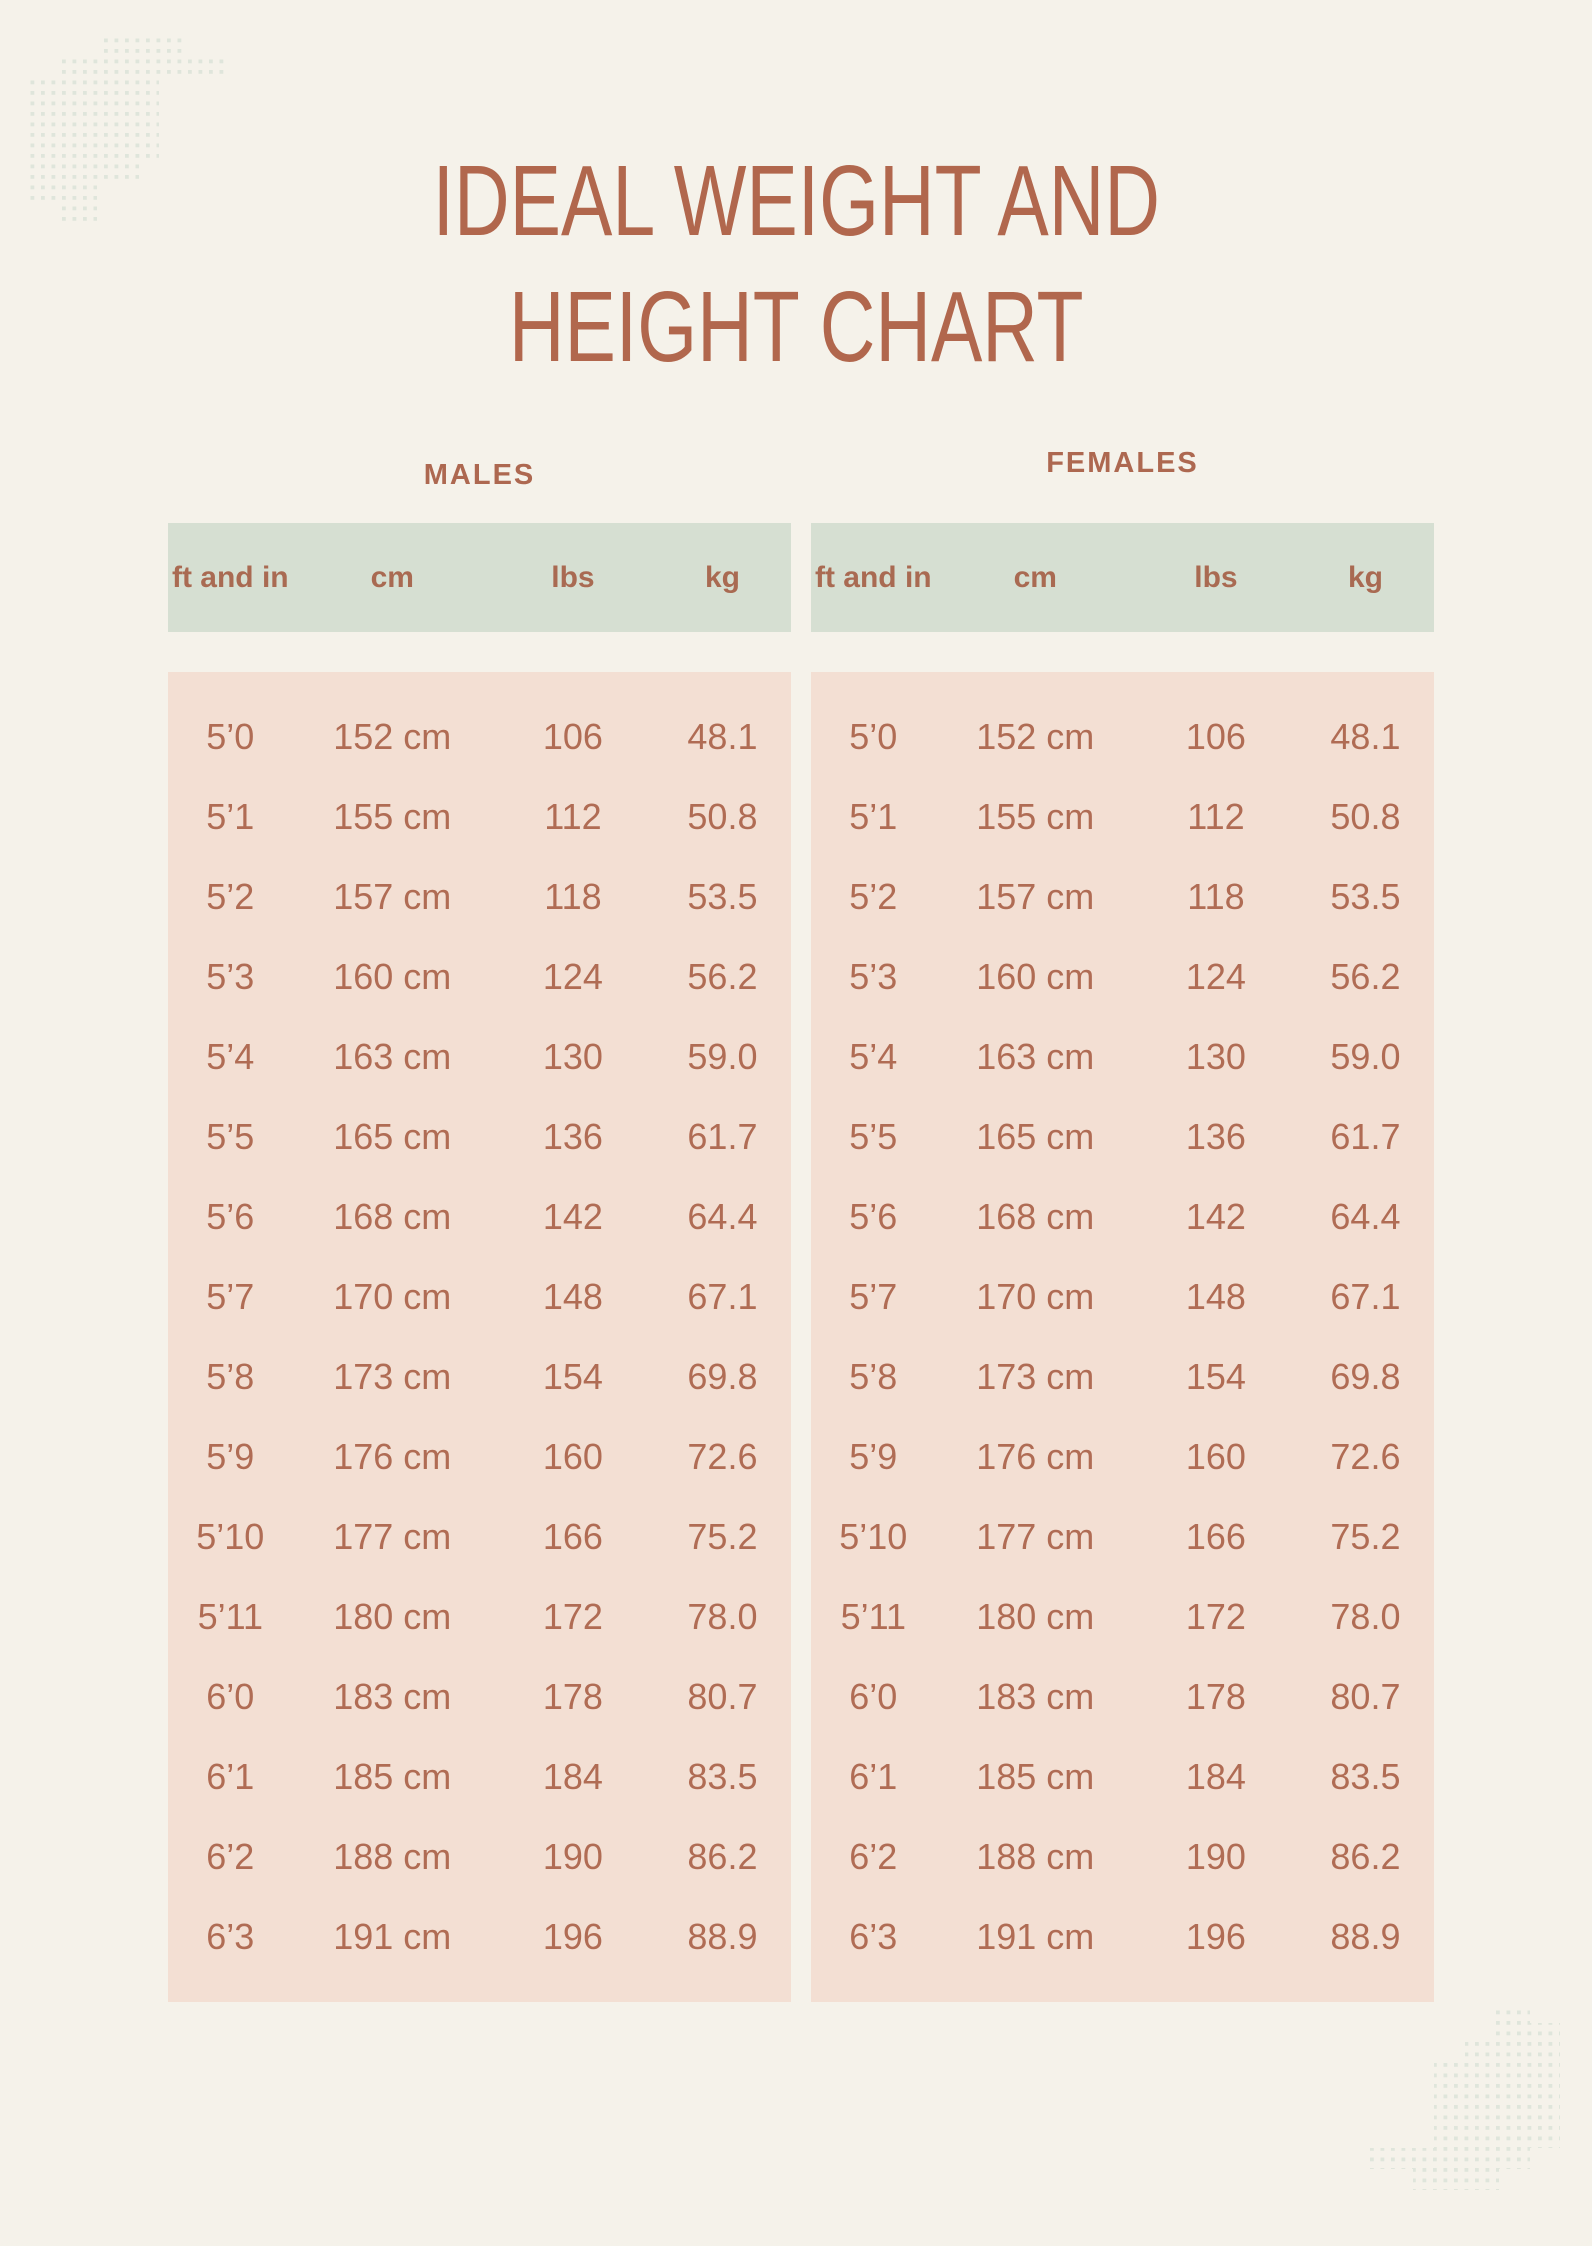  I want to click on kg-cell: 53.5, so click(1365, 896).